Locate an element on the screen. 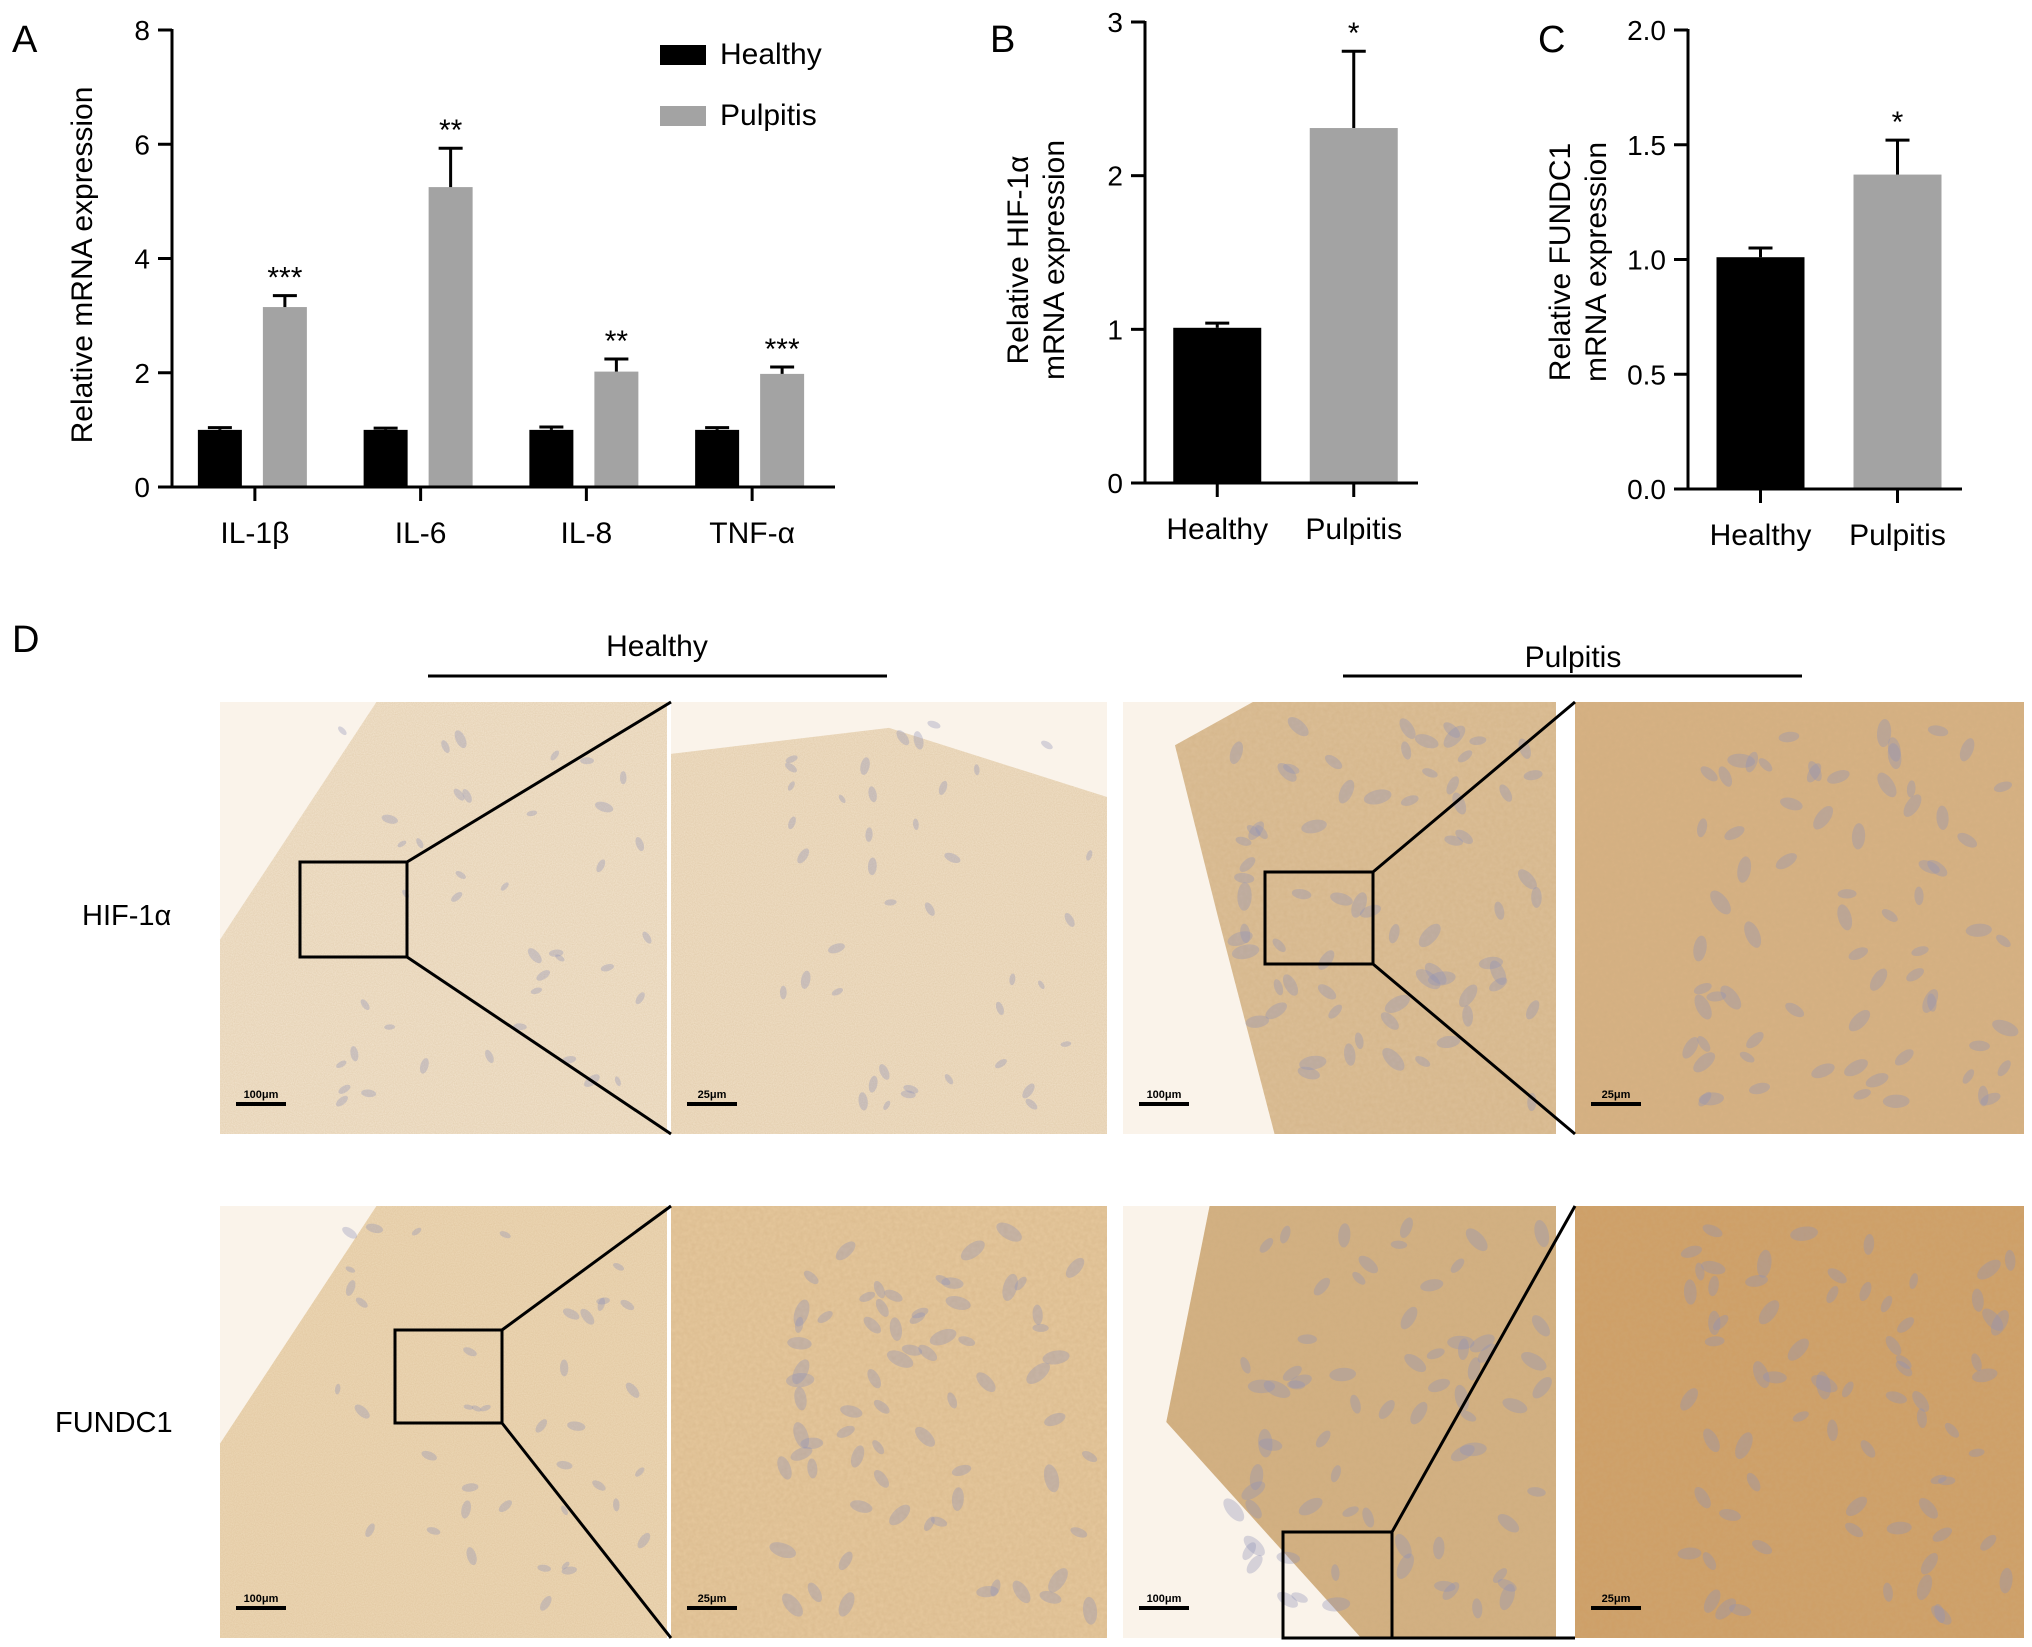 The width and height of the screenshot is (2032, 1647). y-tick-label: 1 is located at coordinates (1115, 329).